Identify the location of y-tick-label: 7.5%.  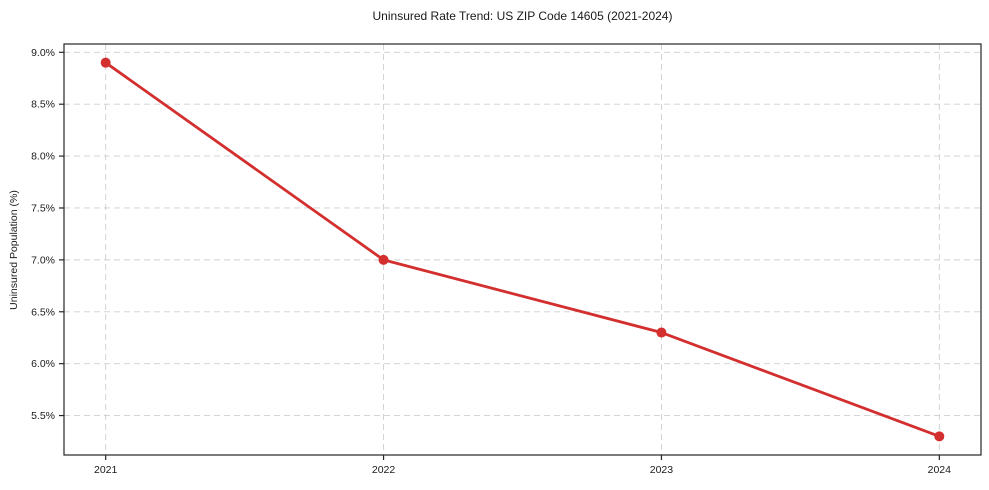
(43, 208).